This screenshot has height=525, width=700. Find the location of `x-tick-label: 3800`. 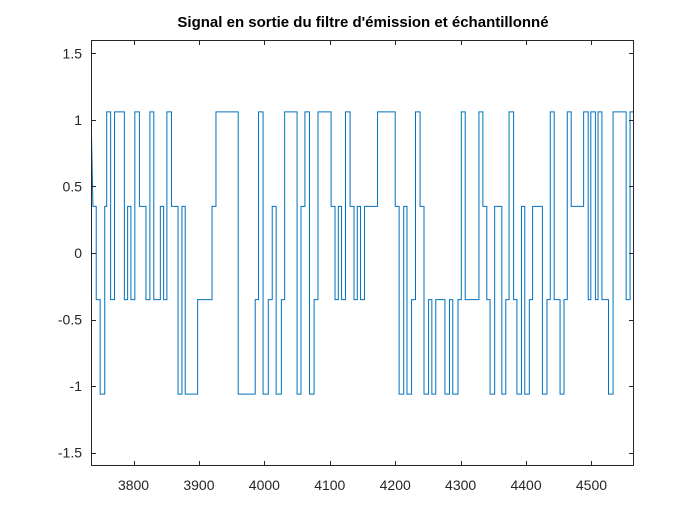

x-tick-label: 3800 is located at coordinates (133, 485).